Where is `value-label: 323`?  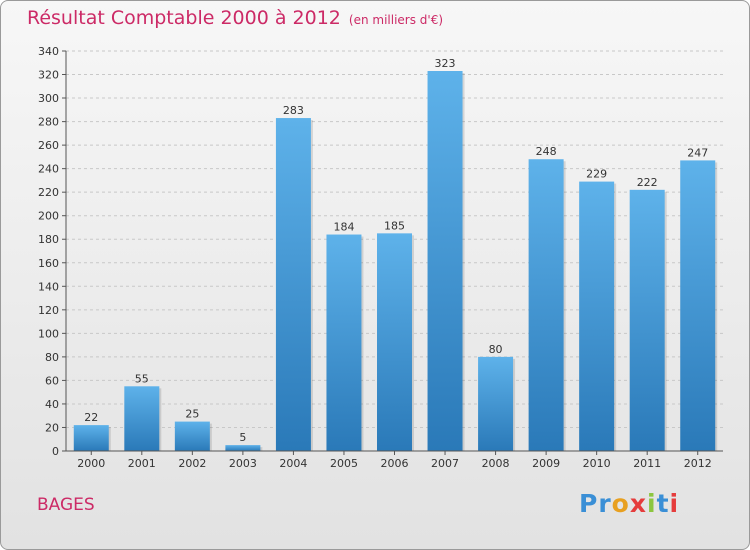 value-label: 323 is located at coordinates (445, 63).